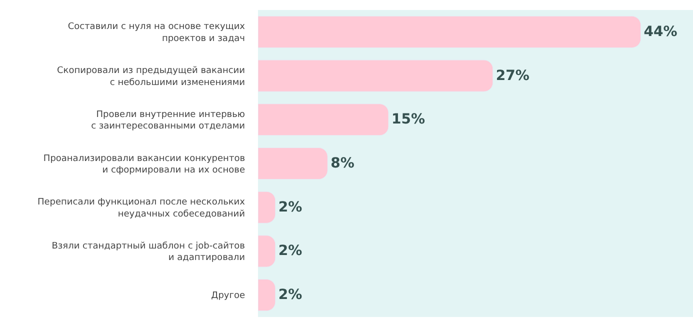 The image size is (693, 327). Describe the element at coordinates (141, 209) in the screenshot. I see `y-tick-label: Переписали функционал после нескольких неудачных собеседований` at that location.